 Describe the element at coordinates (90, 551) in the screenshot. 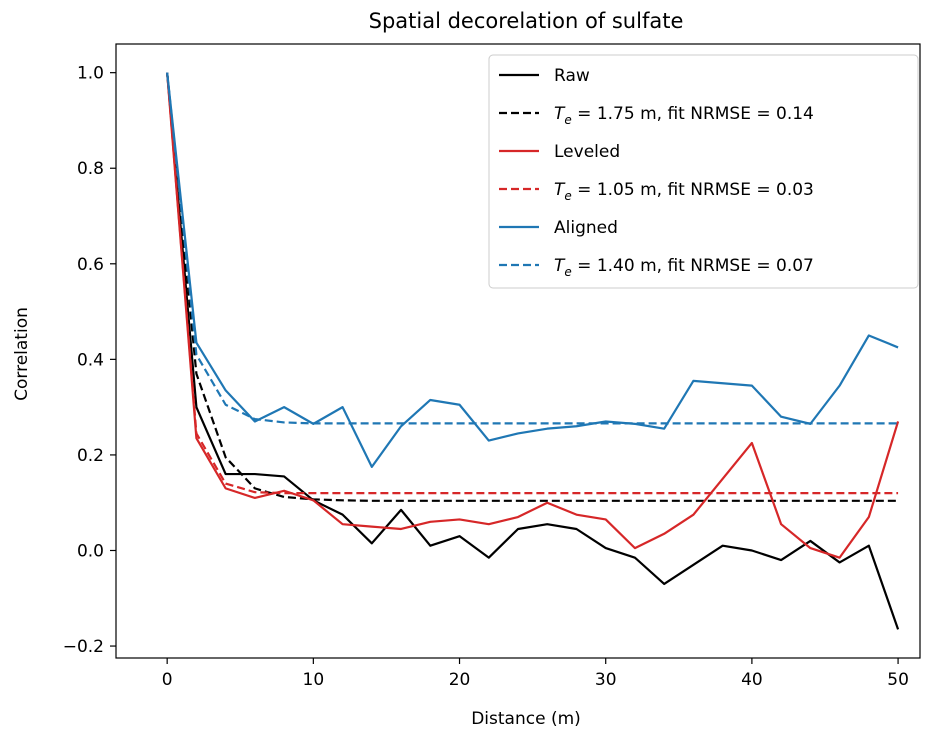

I see `y-tick-label: 0.0` at that location.